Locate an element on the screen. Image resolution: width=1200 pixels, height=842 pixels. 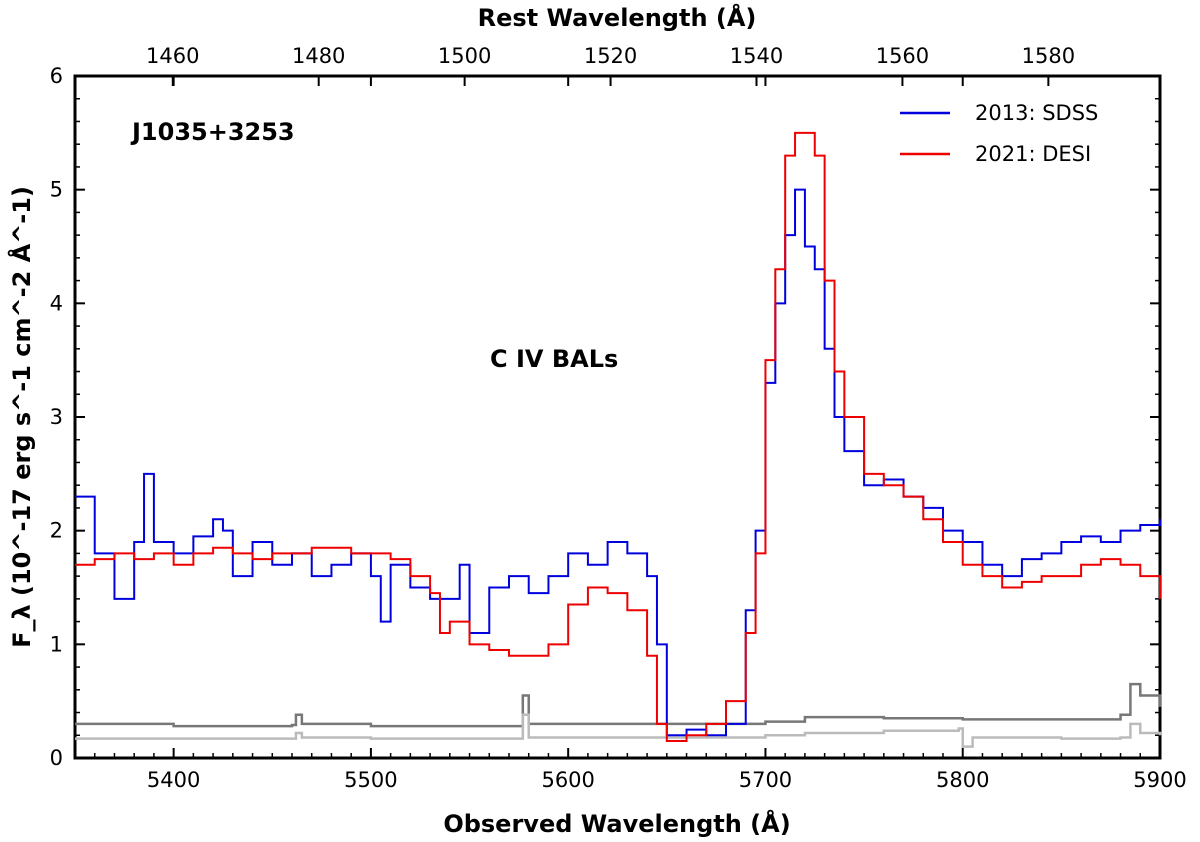
x-tick-label: 5900 is located at coordinates (1159, 780).